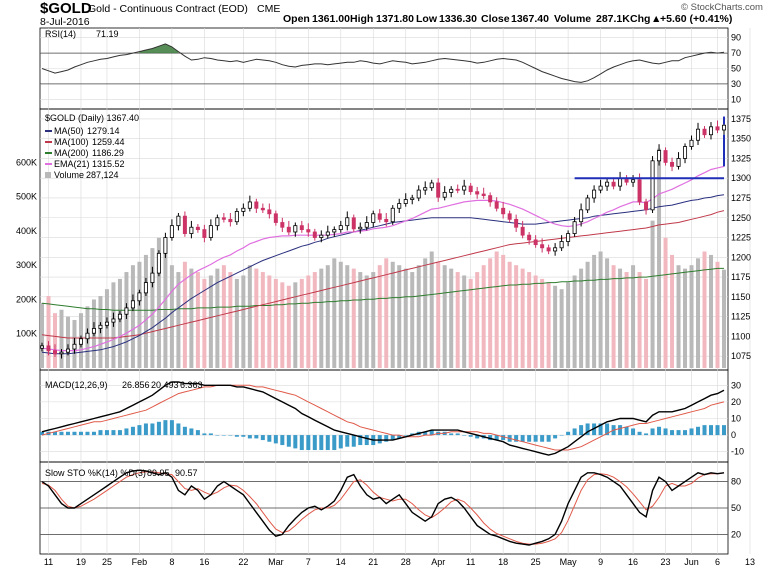 Image resolution: width=765 pixels, height=570 pixels. What do you see at coordinates (95, 473) in the screenshot?
I see `sto-label-text: Slow STO %K(14) %D(3)` at bounding box center [95, 473].